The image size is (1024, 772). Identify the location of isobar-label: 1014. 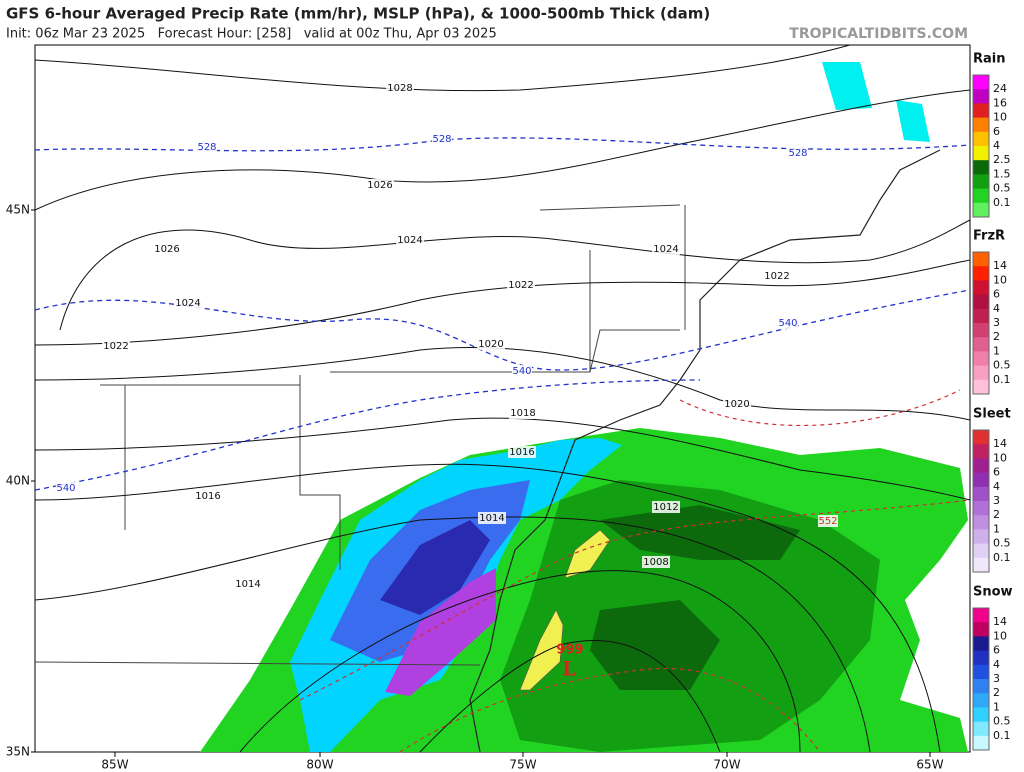
(491, 518).